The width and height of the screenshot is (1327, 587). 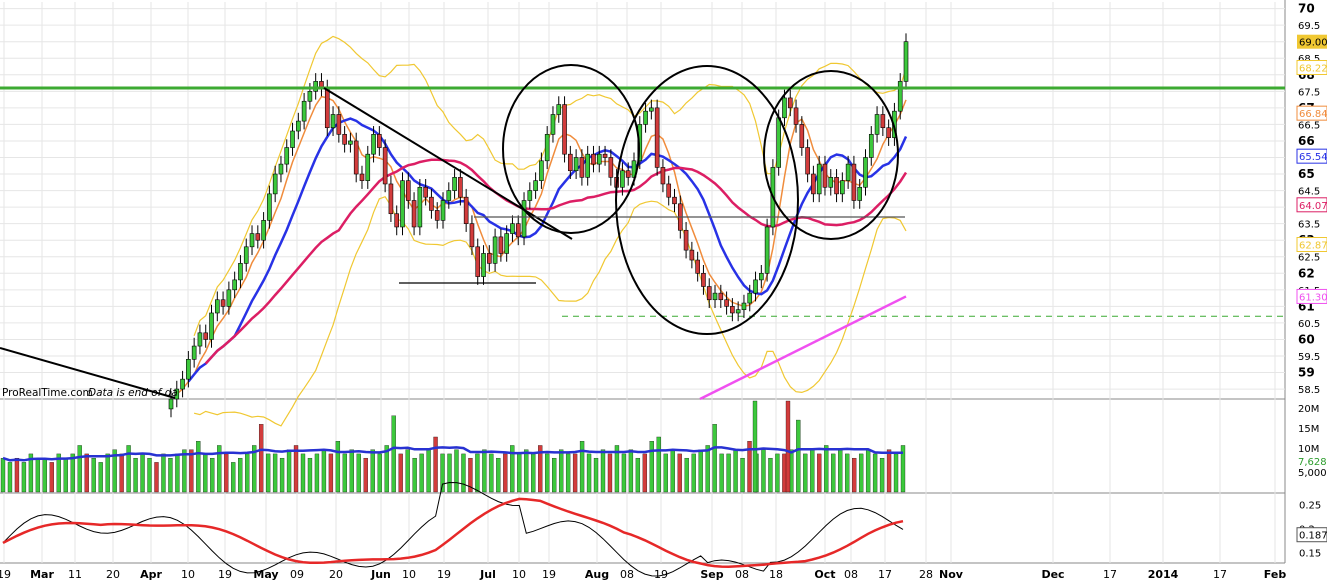 What do you see at coordinates (951, 574) in the screenshot?
I see `x-tick-label: Nov` at bounding box center [951, 574].